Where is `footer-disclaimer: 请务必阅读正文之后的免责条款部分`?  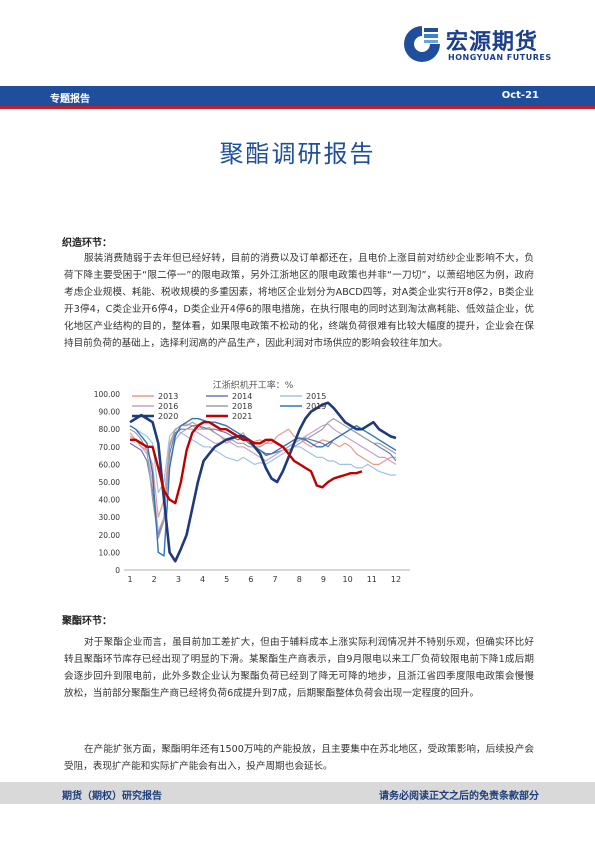 footer-disclaimer: 请务必阅读正文之后的免责条款部分 is located at coordinates (459, 796).